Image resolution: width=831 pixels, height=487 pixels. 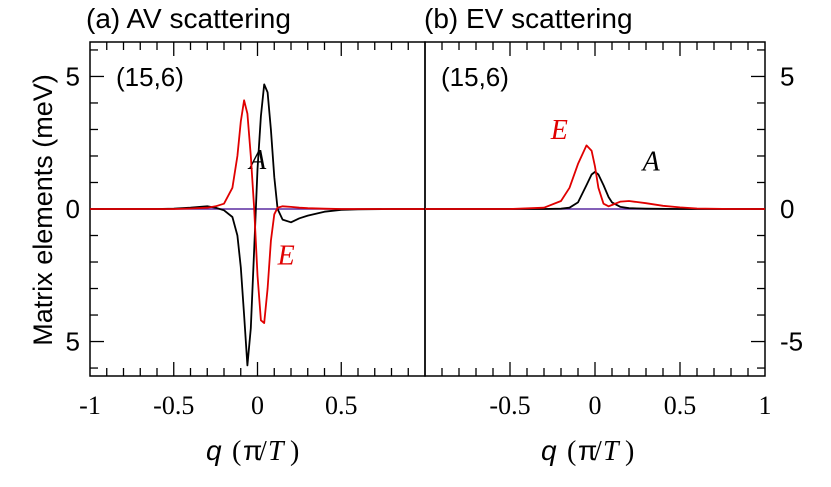 What do you see at coordinates (528, 18) in the screenshot?
I see `panel-b-title: (b) EV scattering` at bounding box center [528, 18].